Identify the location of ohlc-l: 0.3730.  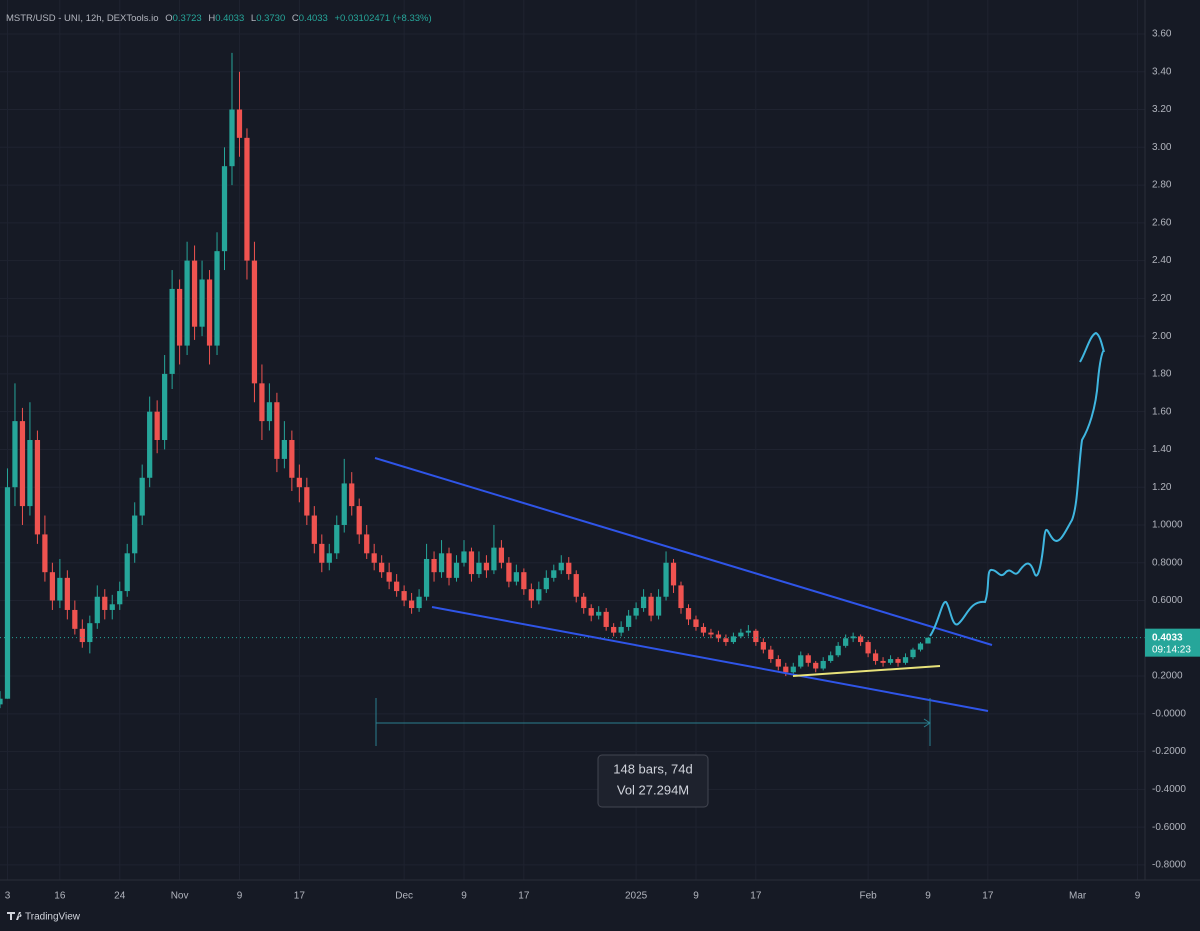
(270, 18).